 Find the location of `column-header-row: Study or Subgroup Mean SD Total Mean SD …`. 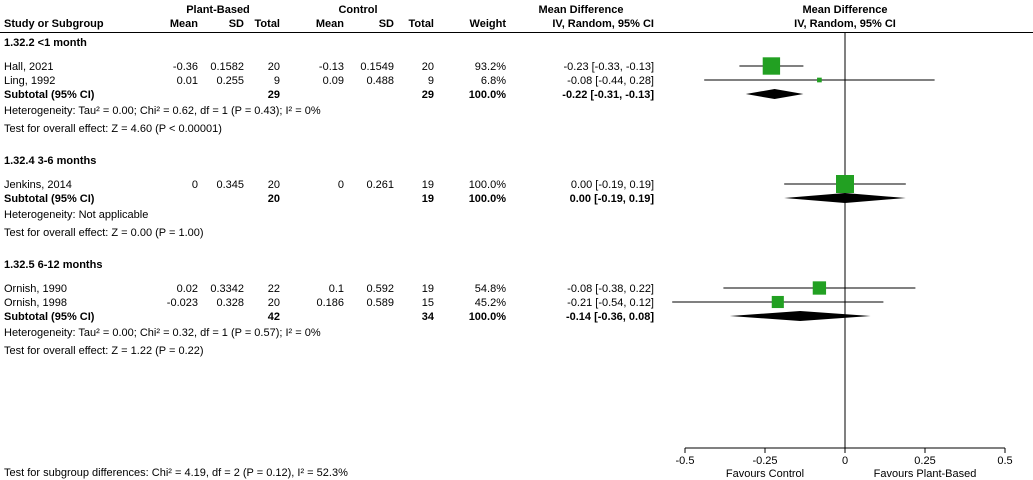

column-header-row: Study or Subgroup Mean SD Total Mean SD … is located at coordinates (516, 24).